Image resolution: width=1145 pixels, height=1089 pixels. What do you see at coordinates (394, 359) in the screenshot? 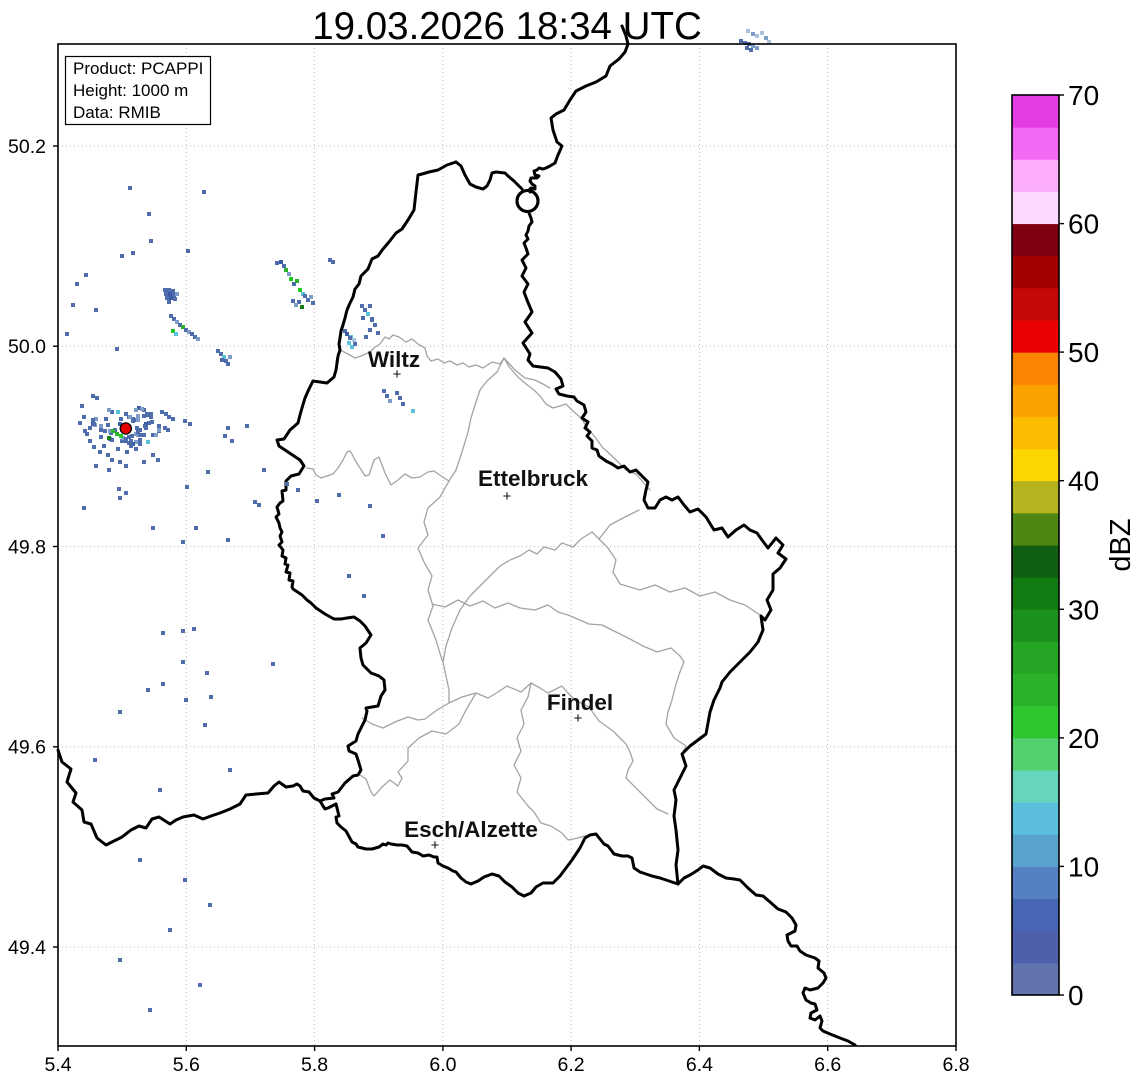
I see `svg-text: Wiltz` at bounding box center [394, 359].